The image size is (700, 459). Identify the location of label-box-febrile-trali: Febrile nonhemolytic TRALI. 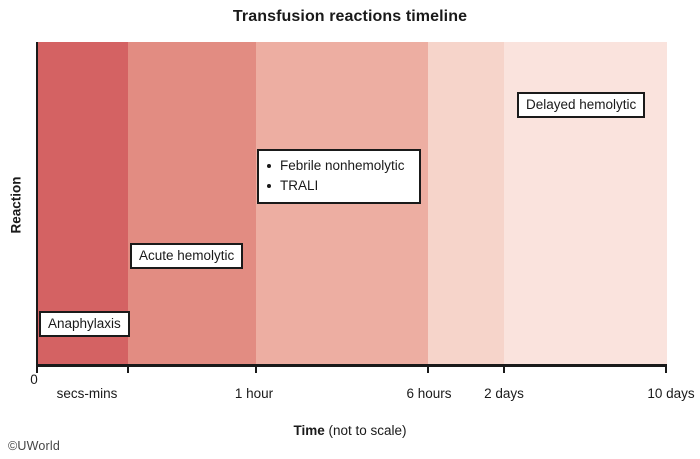
(339, 176).